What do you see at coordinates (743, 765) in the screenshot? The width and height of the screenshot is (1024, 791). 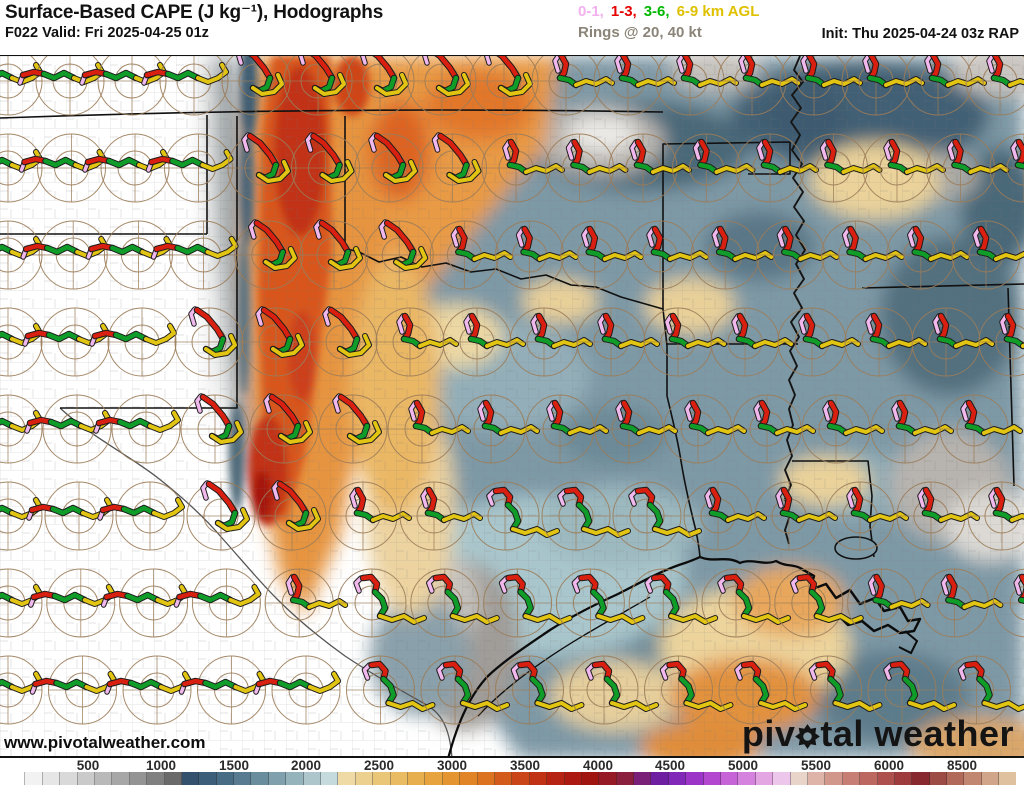 I see `colorbar-tick-label: 5000` at bounding box center [743, 765].